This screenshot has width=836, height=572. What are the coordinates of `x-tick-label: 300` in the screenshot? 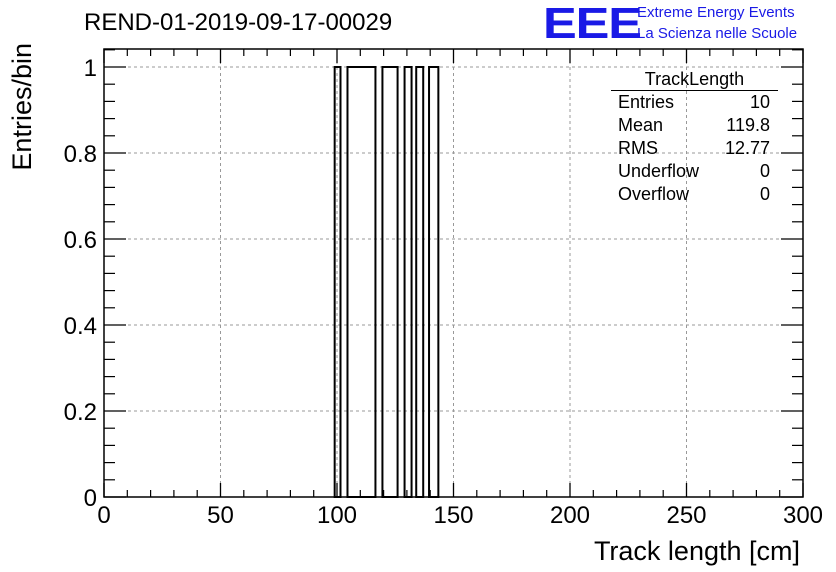 It's located at (803, 515).